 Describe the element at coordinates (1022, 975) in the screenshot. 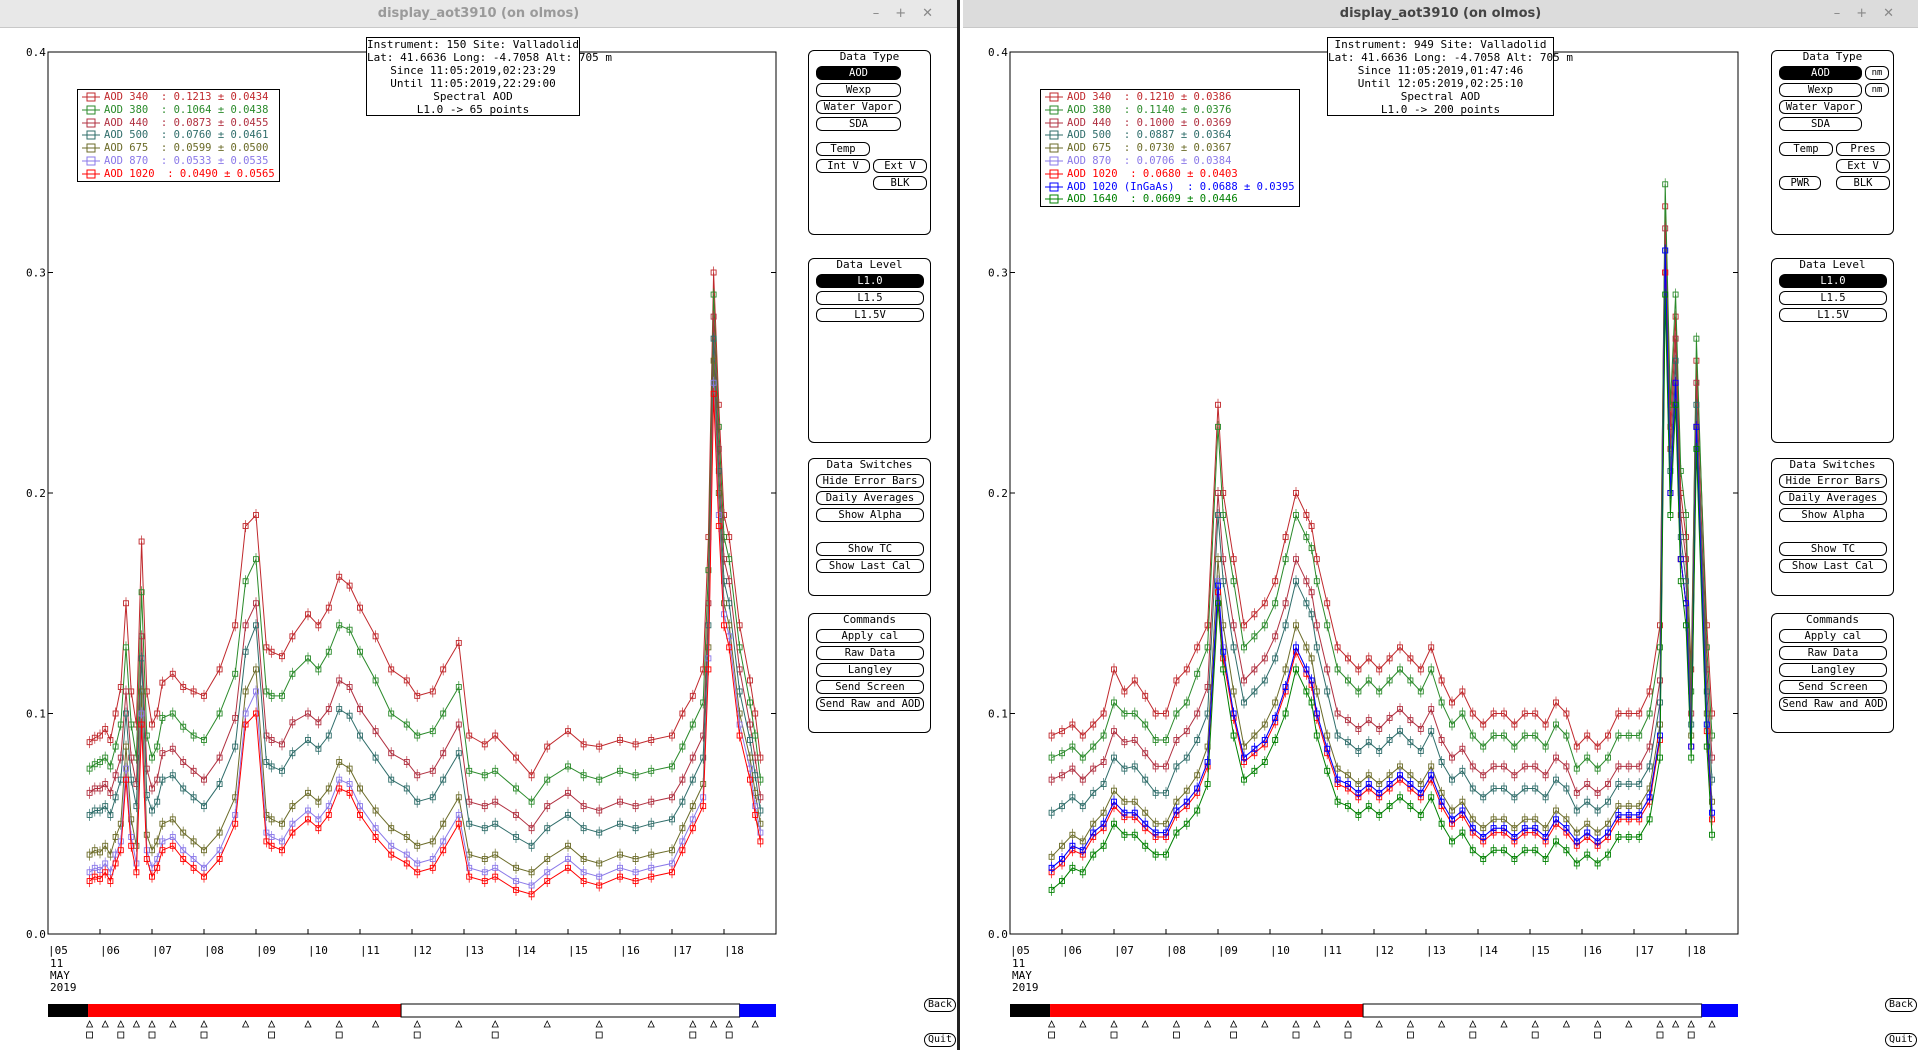

I see `x-date-label: MAY` at that location.